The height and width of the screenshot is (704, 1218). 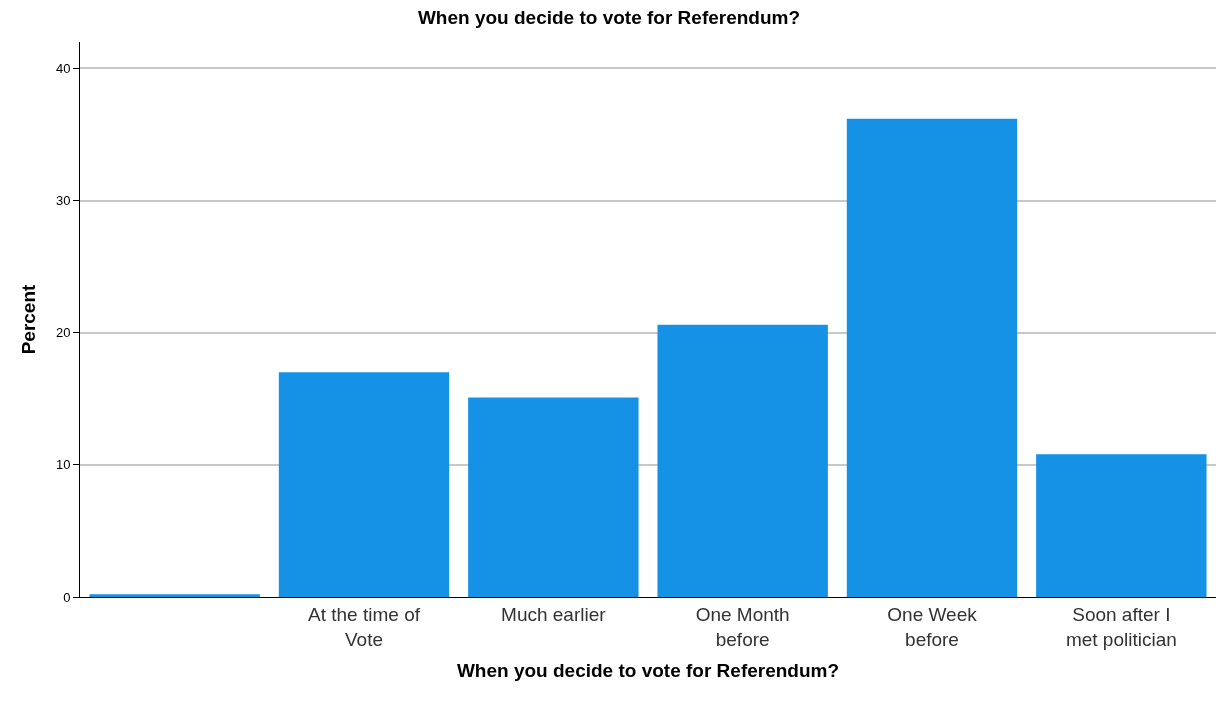 What do you see at coordinates (63, 68) in the screenshot?
I see `y-tick-label: 40` at bounding box center [63, 68].